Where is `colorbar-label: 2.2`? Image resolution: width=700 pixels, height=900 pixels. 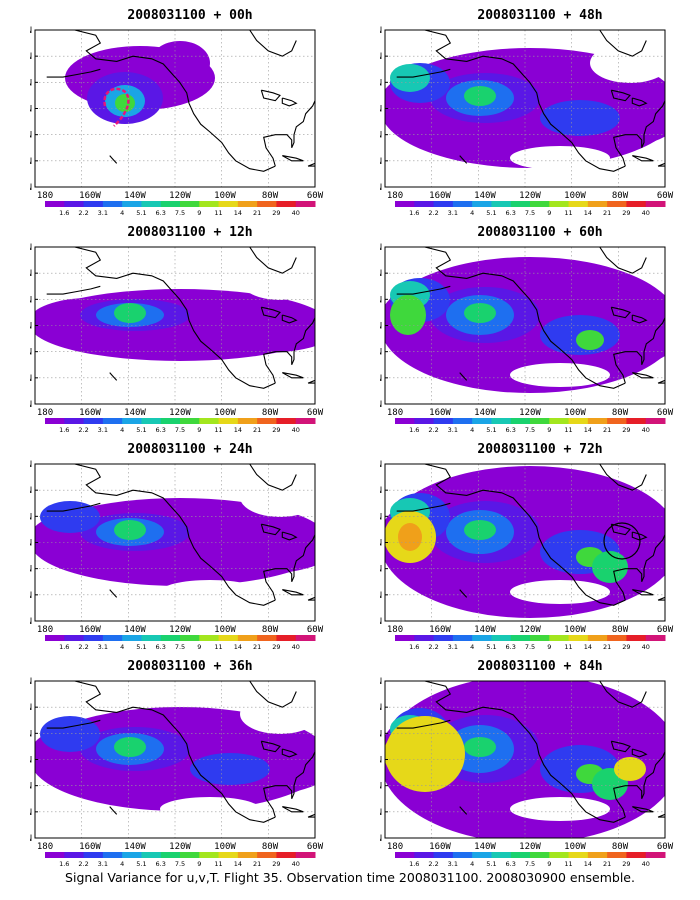 colorbar-label: 2.2 is located at coordinates (433, 213).